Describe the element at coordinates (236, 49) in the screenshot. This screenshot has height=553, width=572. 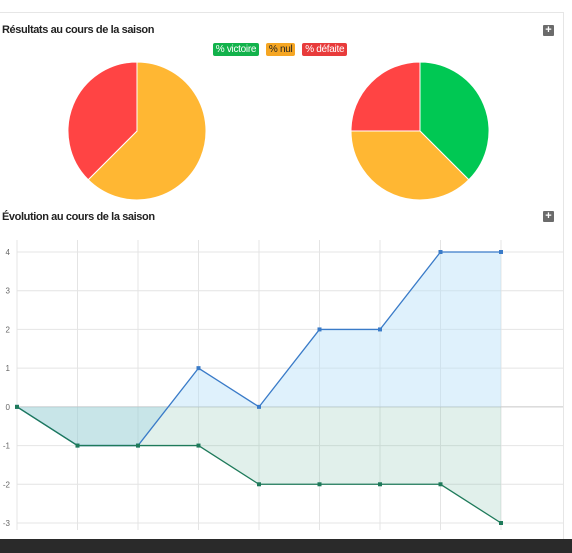
I see `legend-victoire: % victoire` at that location.